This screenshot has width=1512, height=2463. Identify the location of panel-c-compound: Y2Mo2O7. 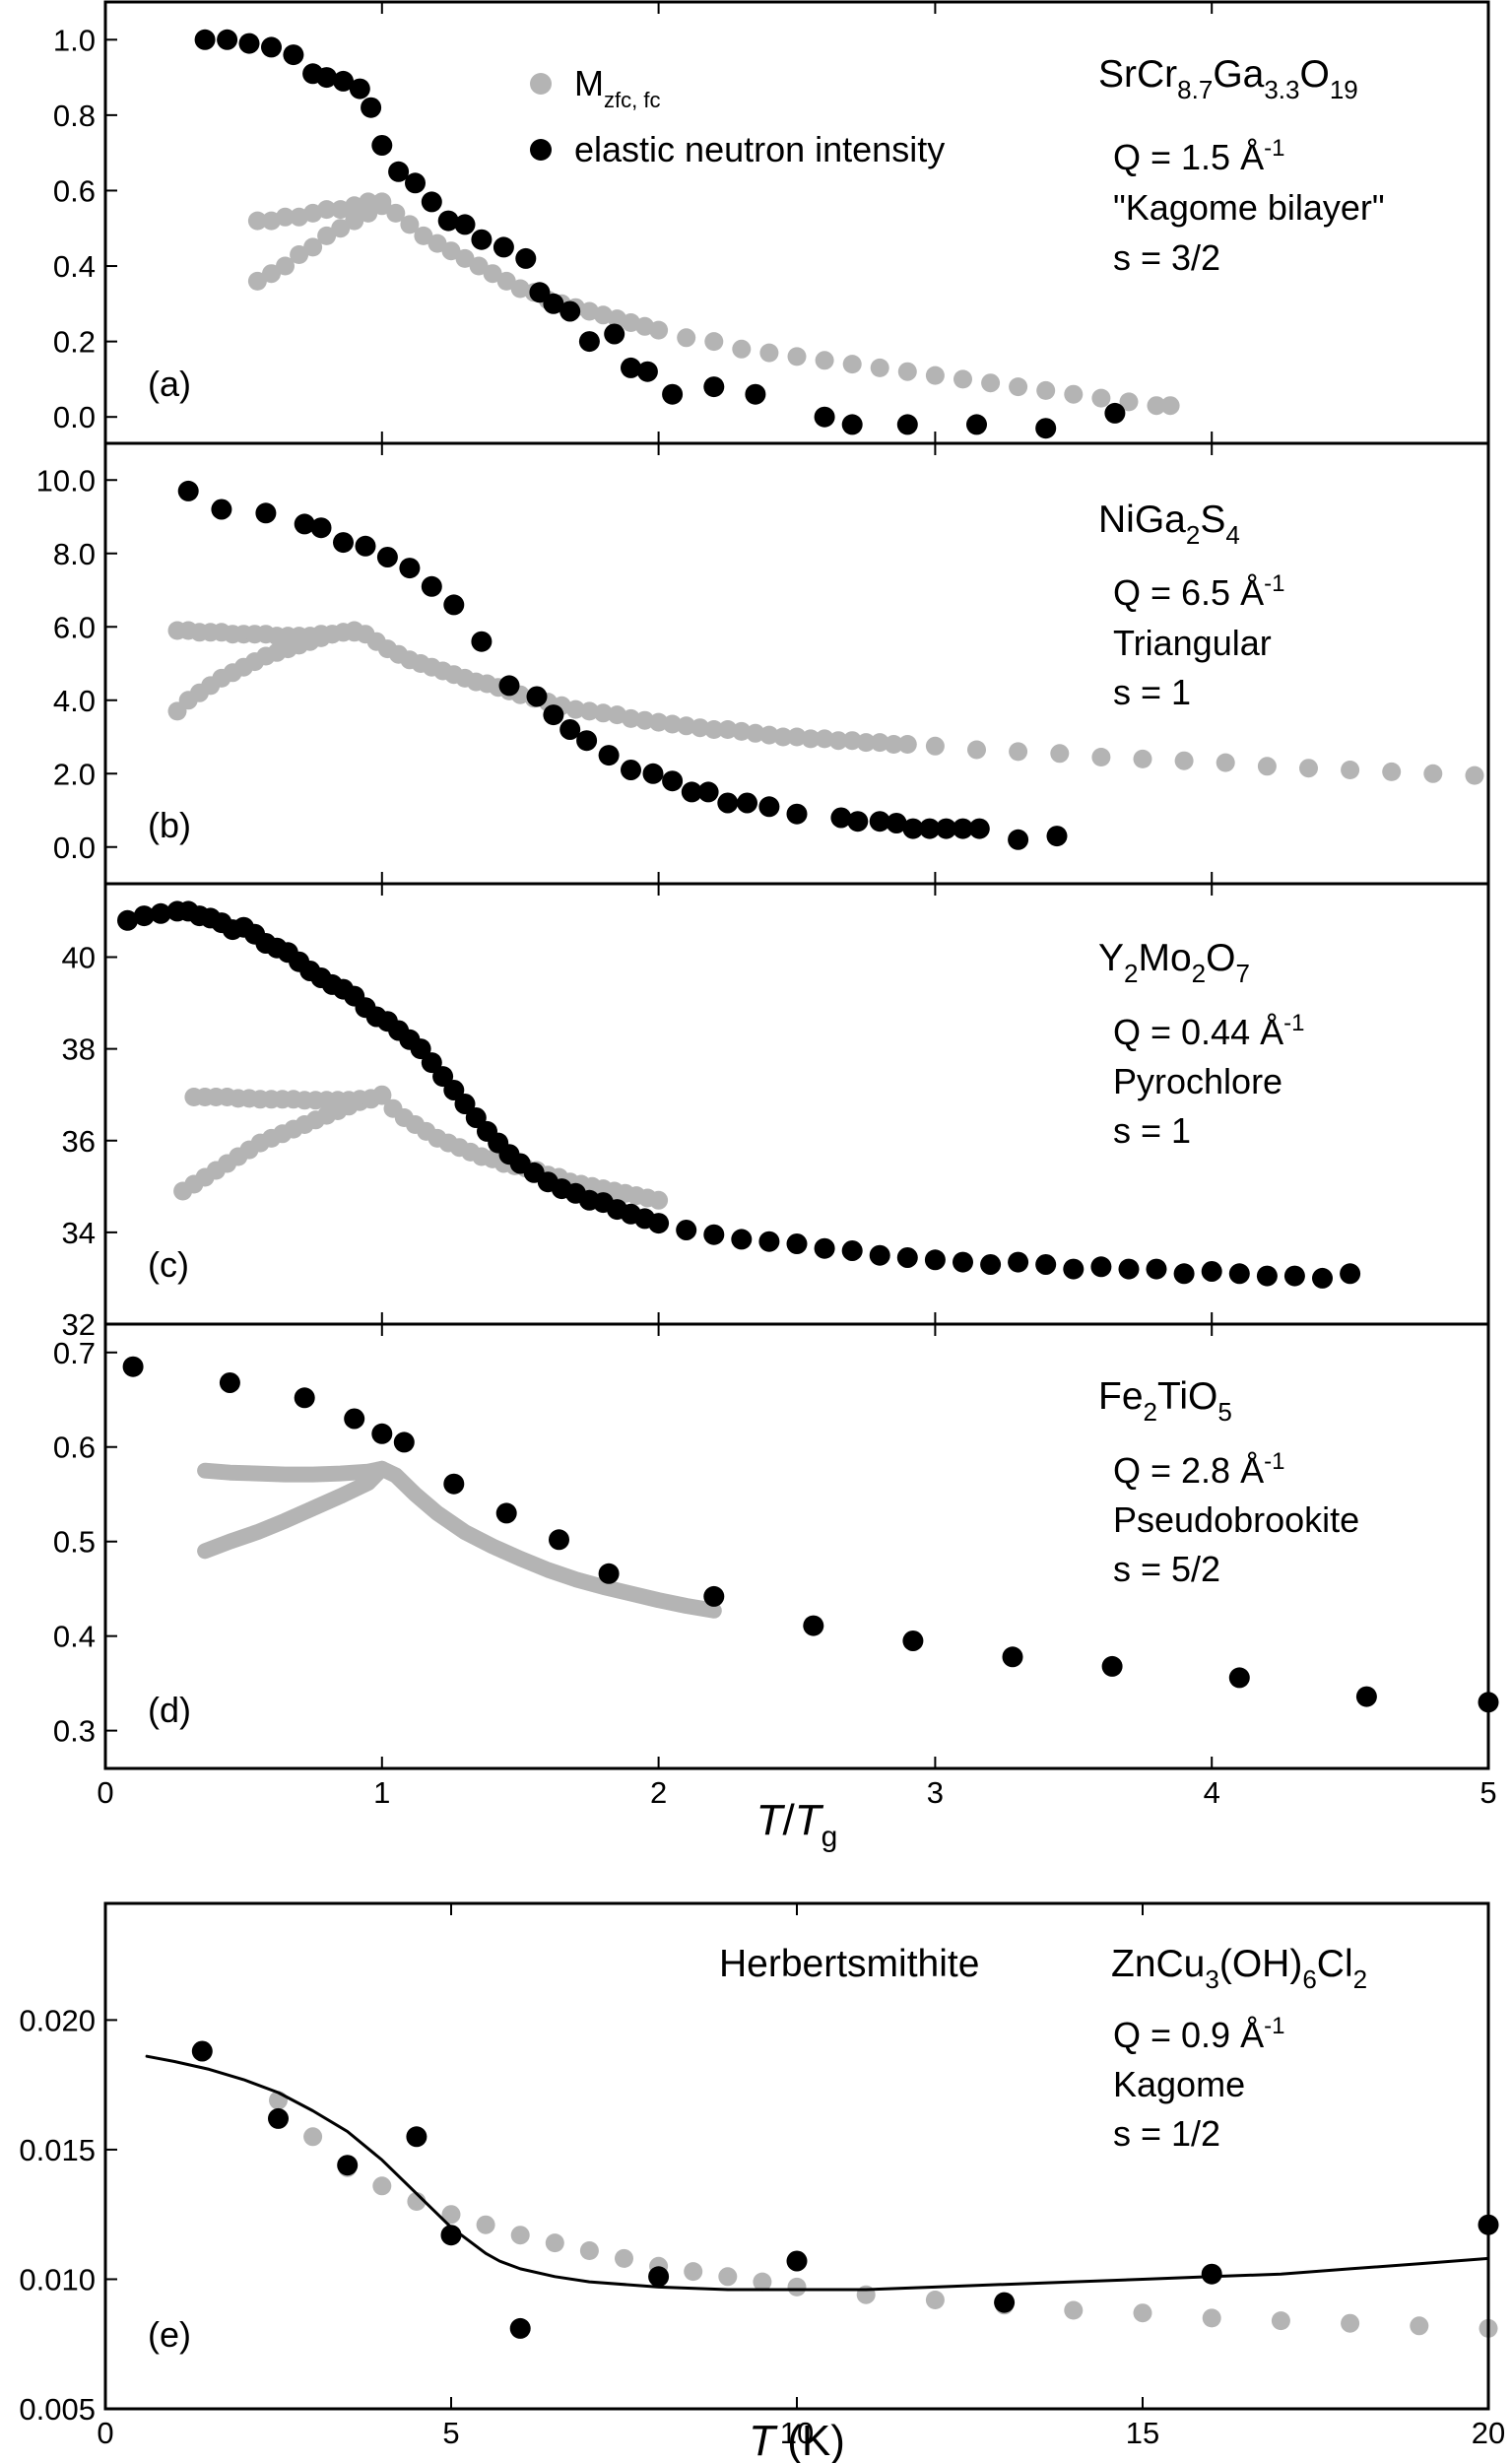
(1174, 962).